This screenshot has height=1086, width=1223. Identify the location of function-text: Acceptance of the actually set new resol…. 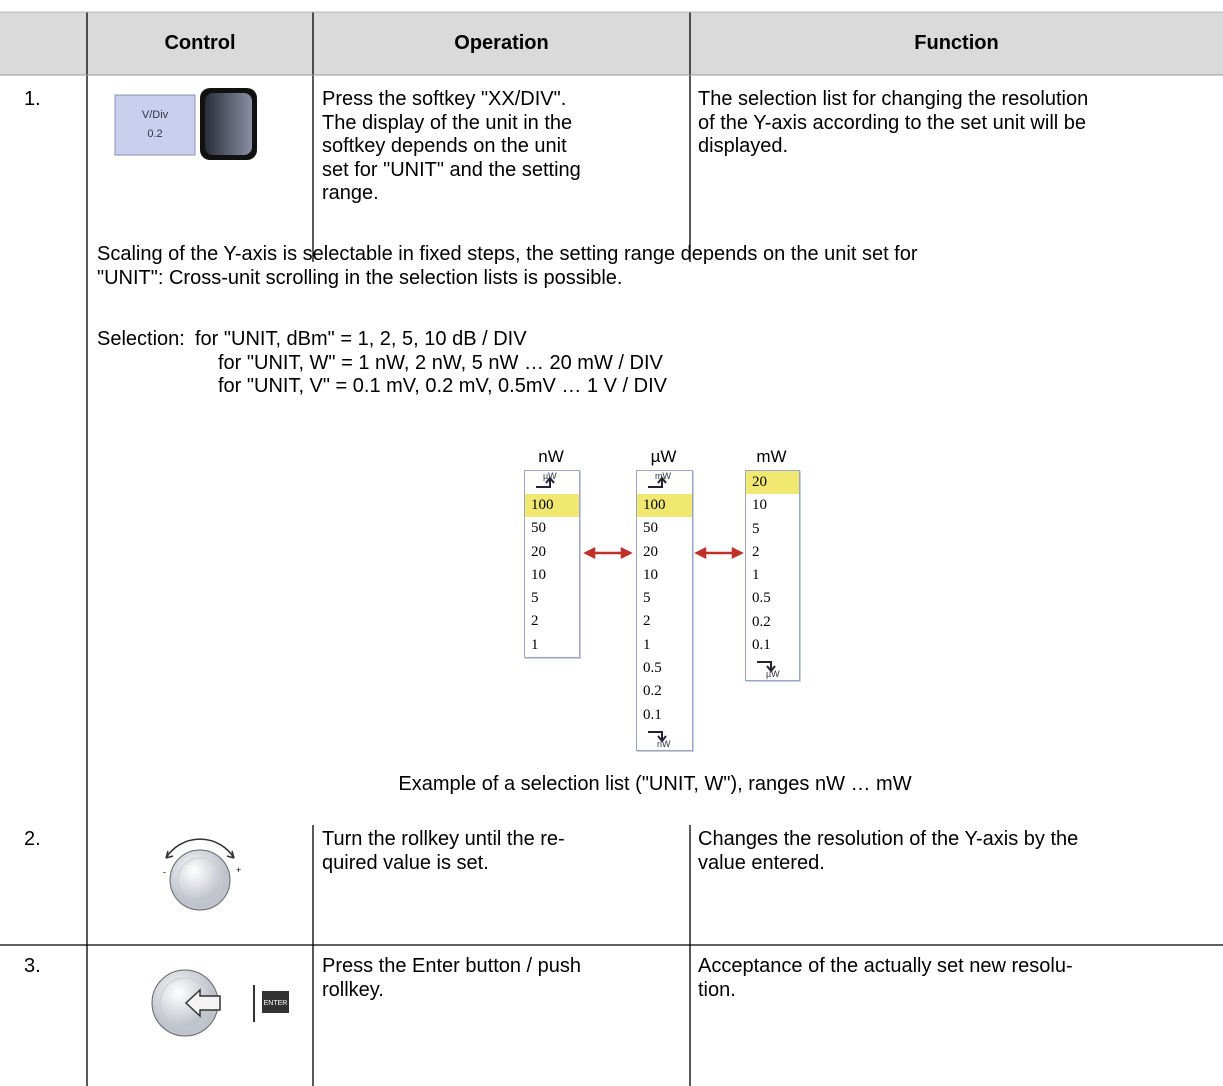
(885, 966).